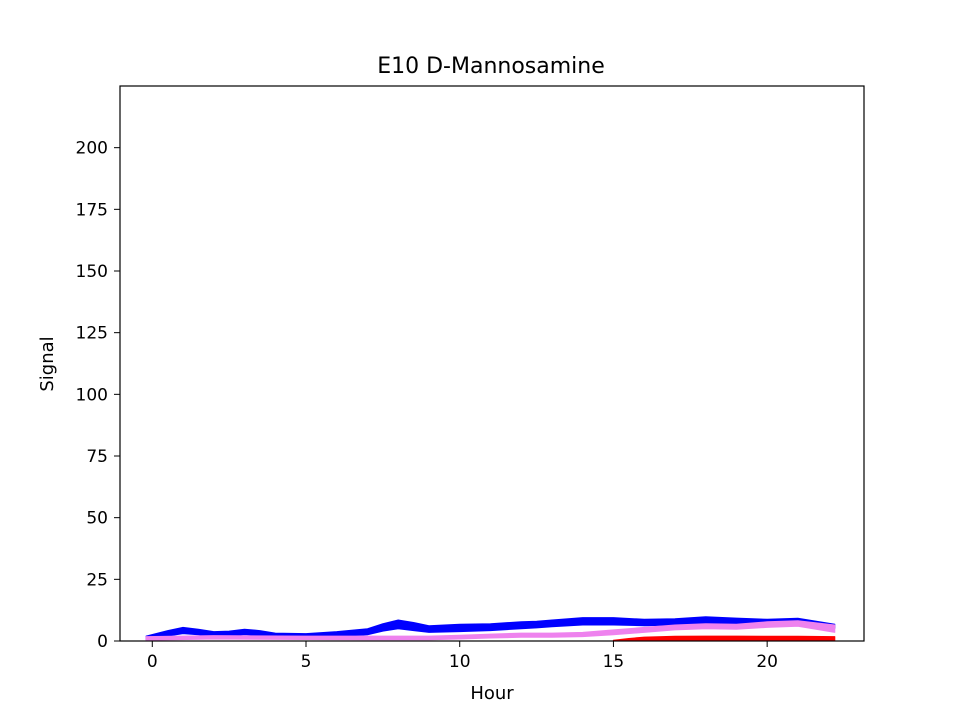 The width and height of the screenshot is (960, 720). I want to click on y-axis-label: Signal, so click(47, 363).